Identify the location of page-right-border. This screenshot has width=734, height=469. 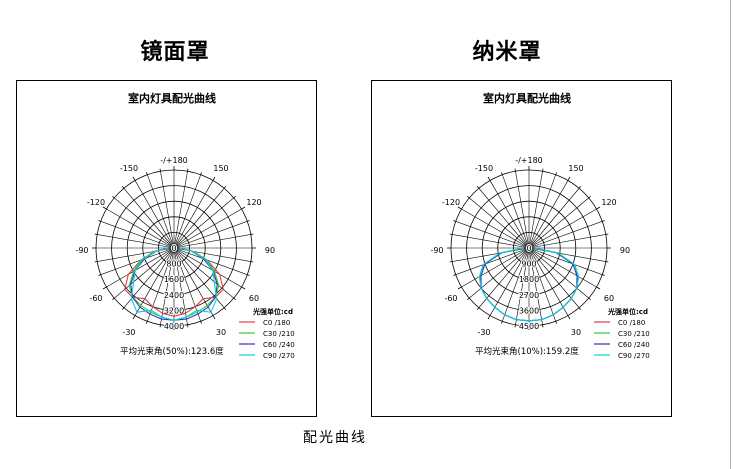
(730, 234).